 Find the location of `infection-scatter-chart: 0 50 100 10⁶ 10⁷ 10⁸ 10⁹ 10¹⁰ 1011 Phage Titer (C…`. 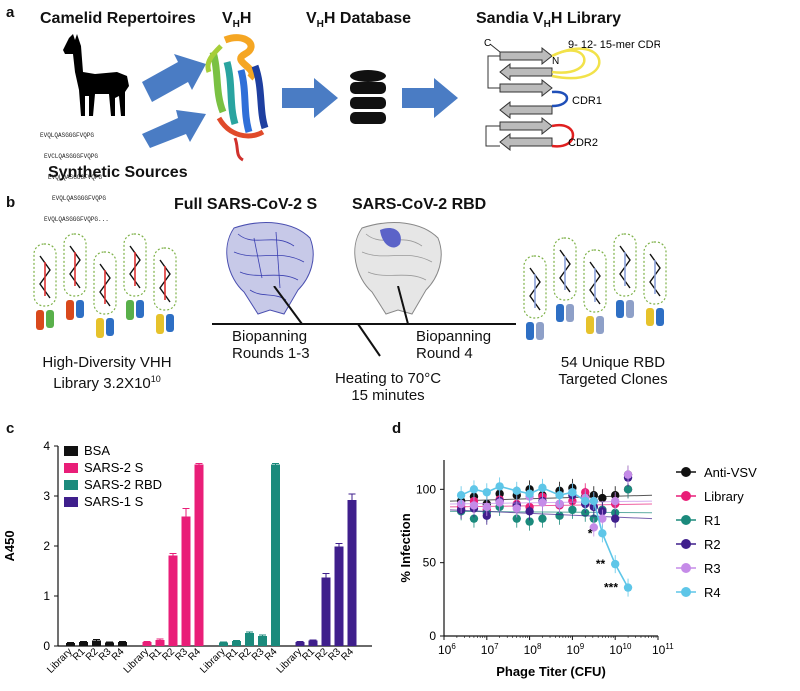

infection-scatter-chart: 0 50 100 10⁶ 10⁷ 10⁸ 10⁹ 10¹⁰ 1011 Phage Titer (C… is located at coordinates (577, 569).